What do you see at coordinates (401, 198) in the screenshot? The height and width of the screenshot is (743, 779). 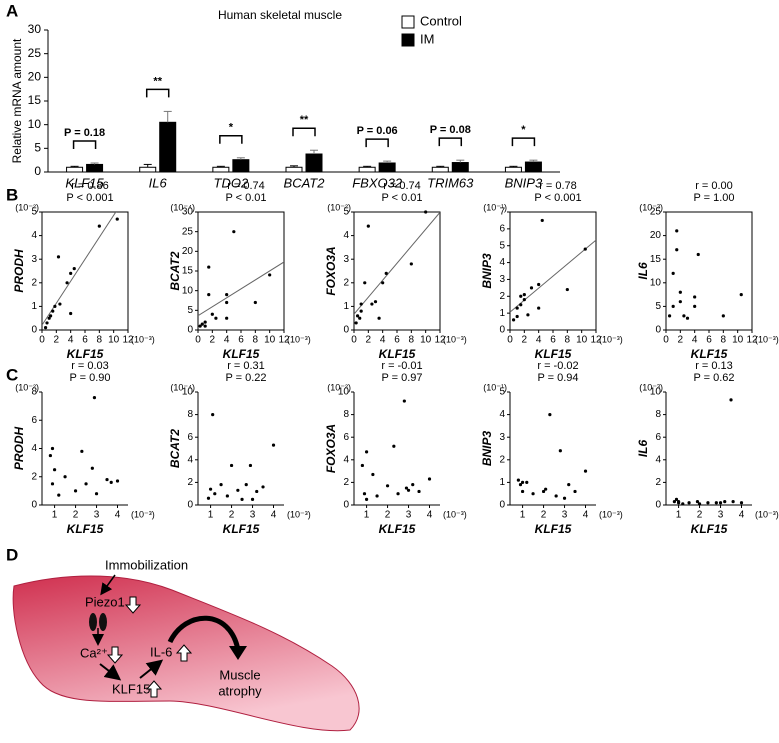 I see `stat-label: P < 0.01` at bounding box center [401, 198].